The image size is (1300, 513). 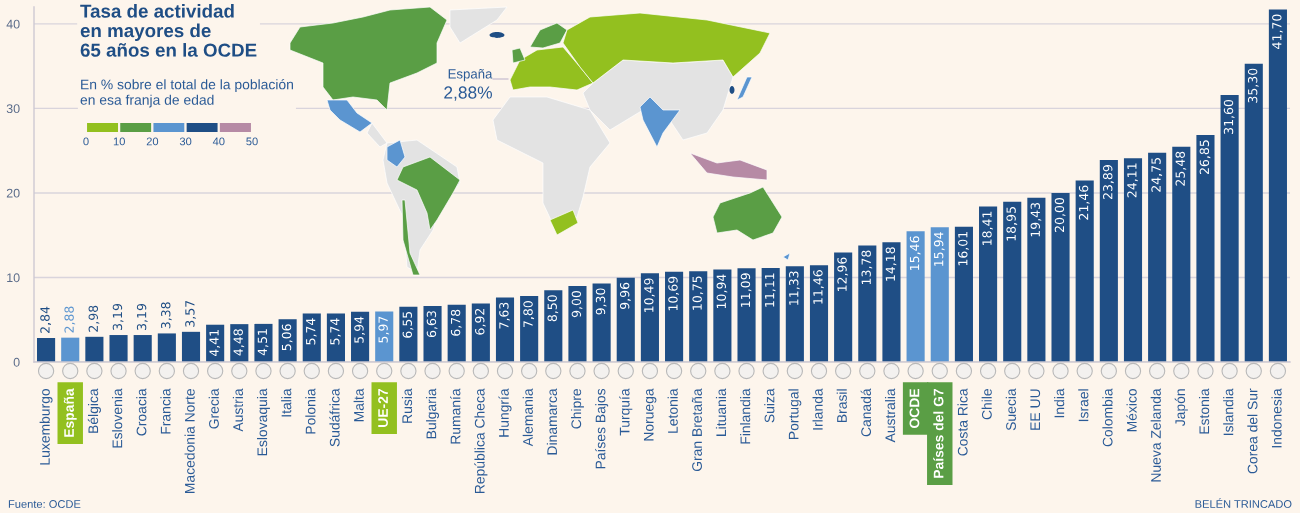 What do you see at coordinates (215, 343) in the screenshot?
I see `data-label: 4,41` at bounding box center [215, 343].